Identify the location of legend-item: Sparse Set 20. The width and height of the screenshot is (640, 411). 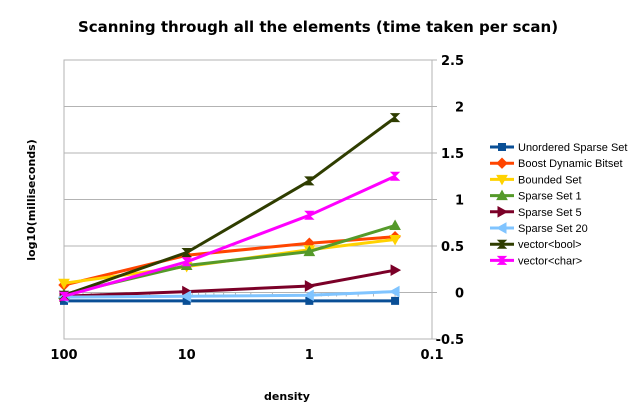
(539, 228).